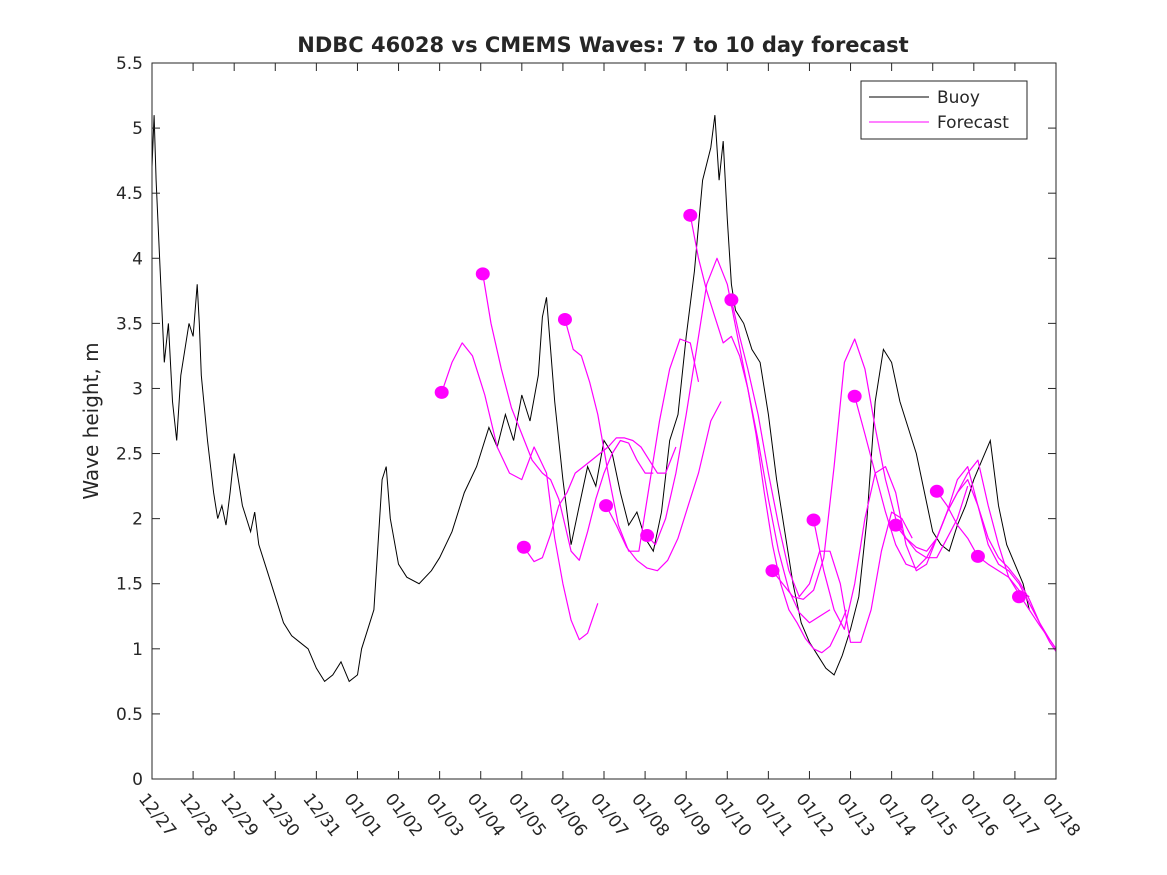  I want to click on y-tick-label: 0, so click(137, 780).